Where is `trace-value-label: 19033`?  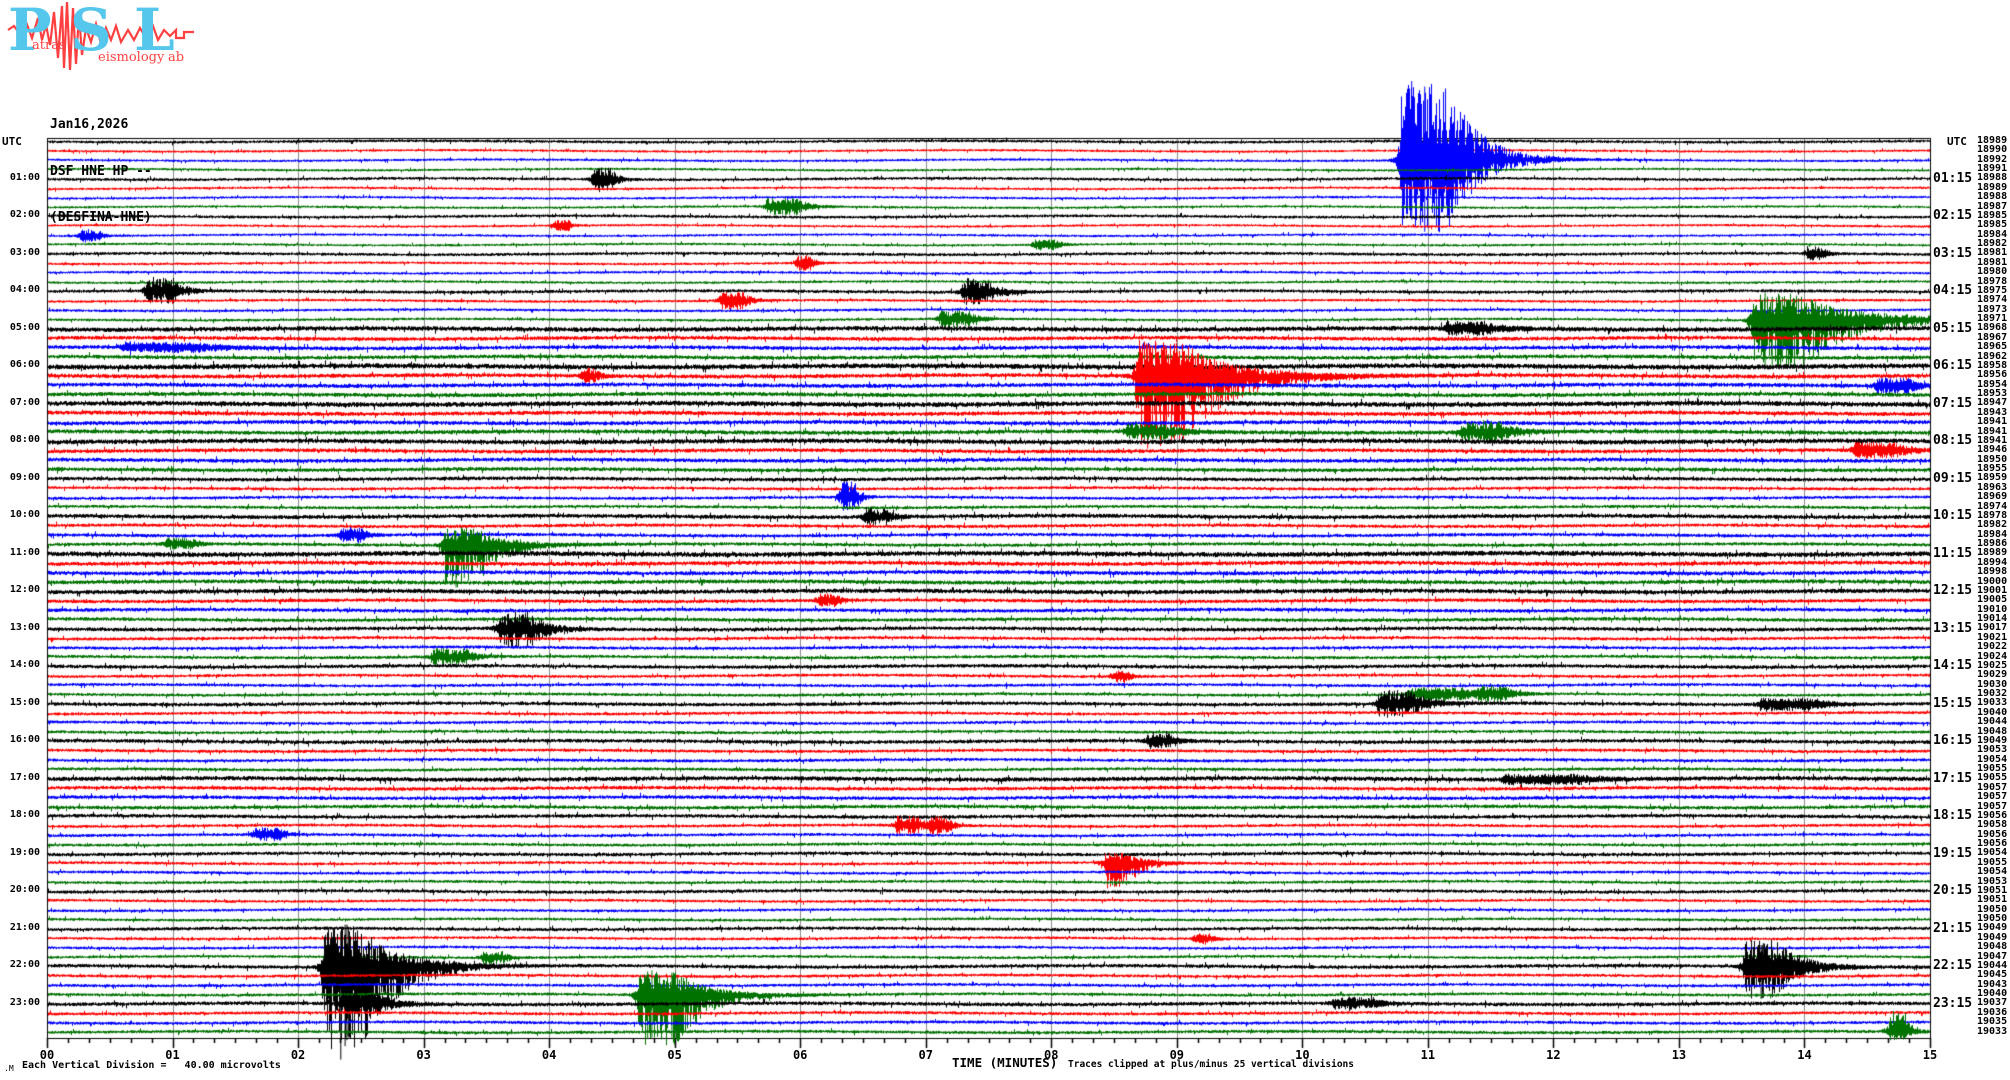
trace-value-label: 19033 is located at coordinates (1992, 703).